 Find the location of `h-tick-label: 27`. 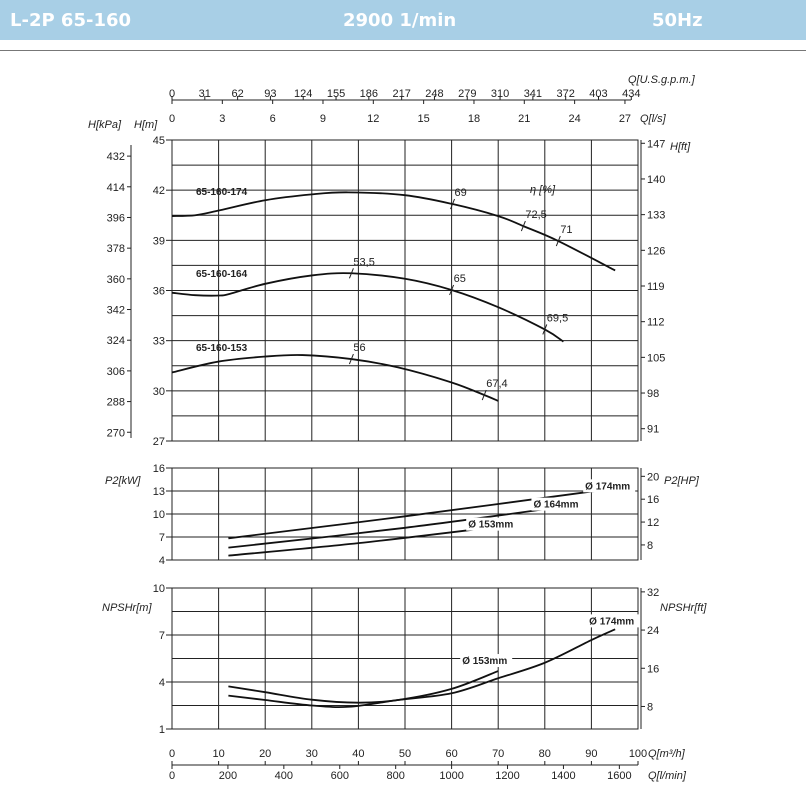

h-tick-label: 27 is located at coordinates (159, 442).